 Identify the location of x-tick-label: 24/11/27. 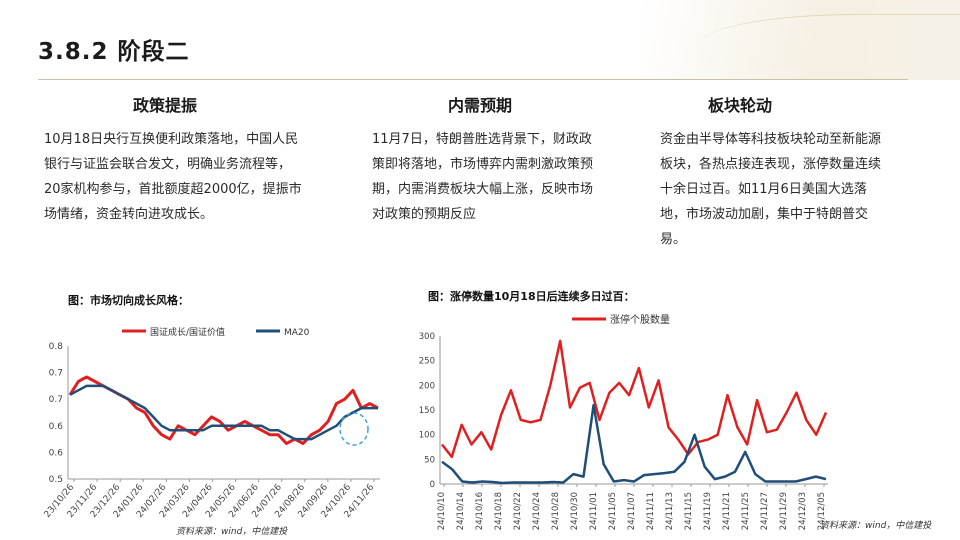
(765, 511).